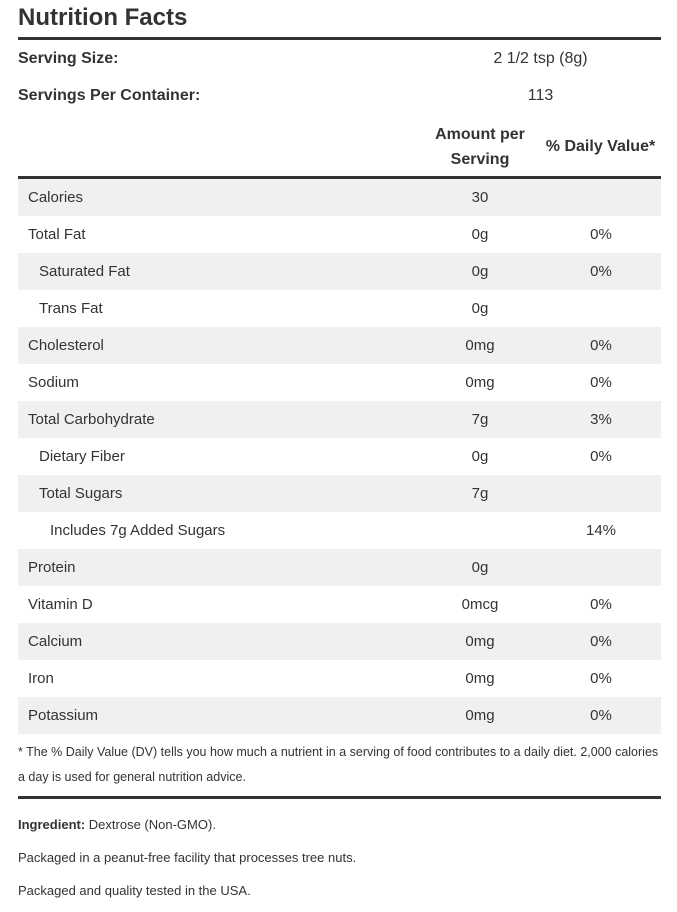 This screenshot has height=912, width=677. What do you see at coordinates (339, 641) in the screenshot?
I see `nutrient-row: Calcium 0mg 0%` at bounding box center [339, 641].